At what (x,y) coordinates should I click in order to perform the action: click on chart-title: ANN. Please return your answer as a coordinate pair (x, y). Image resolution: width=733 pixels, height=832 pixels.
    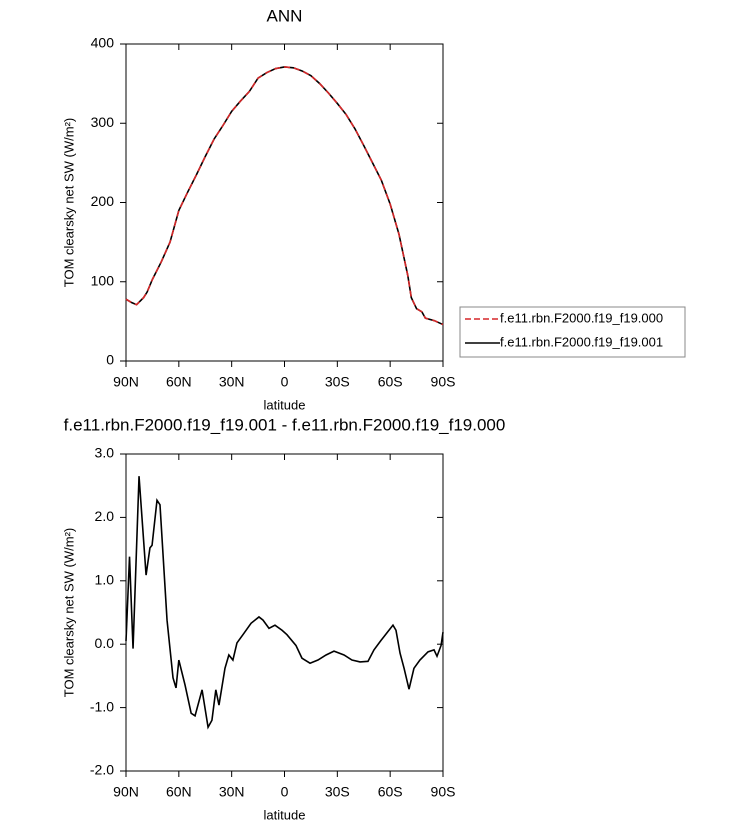
    Looking at the image, I should click on (285, 15).